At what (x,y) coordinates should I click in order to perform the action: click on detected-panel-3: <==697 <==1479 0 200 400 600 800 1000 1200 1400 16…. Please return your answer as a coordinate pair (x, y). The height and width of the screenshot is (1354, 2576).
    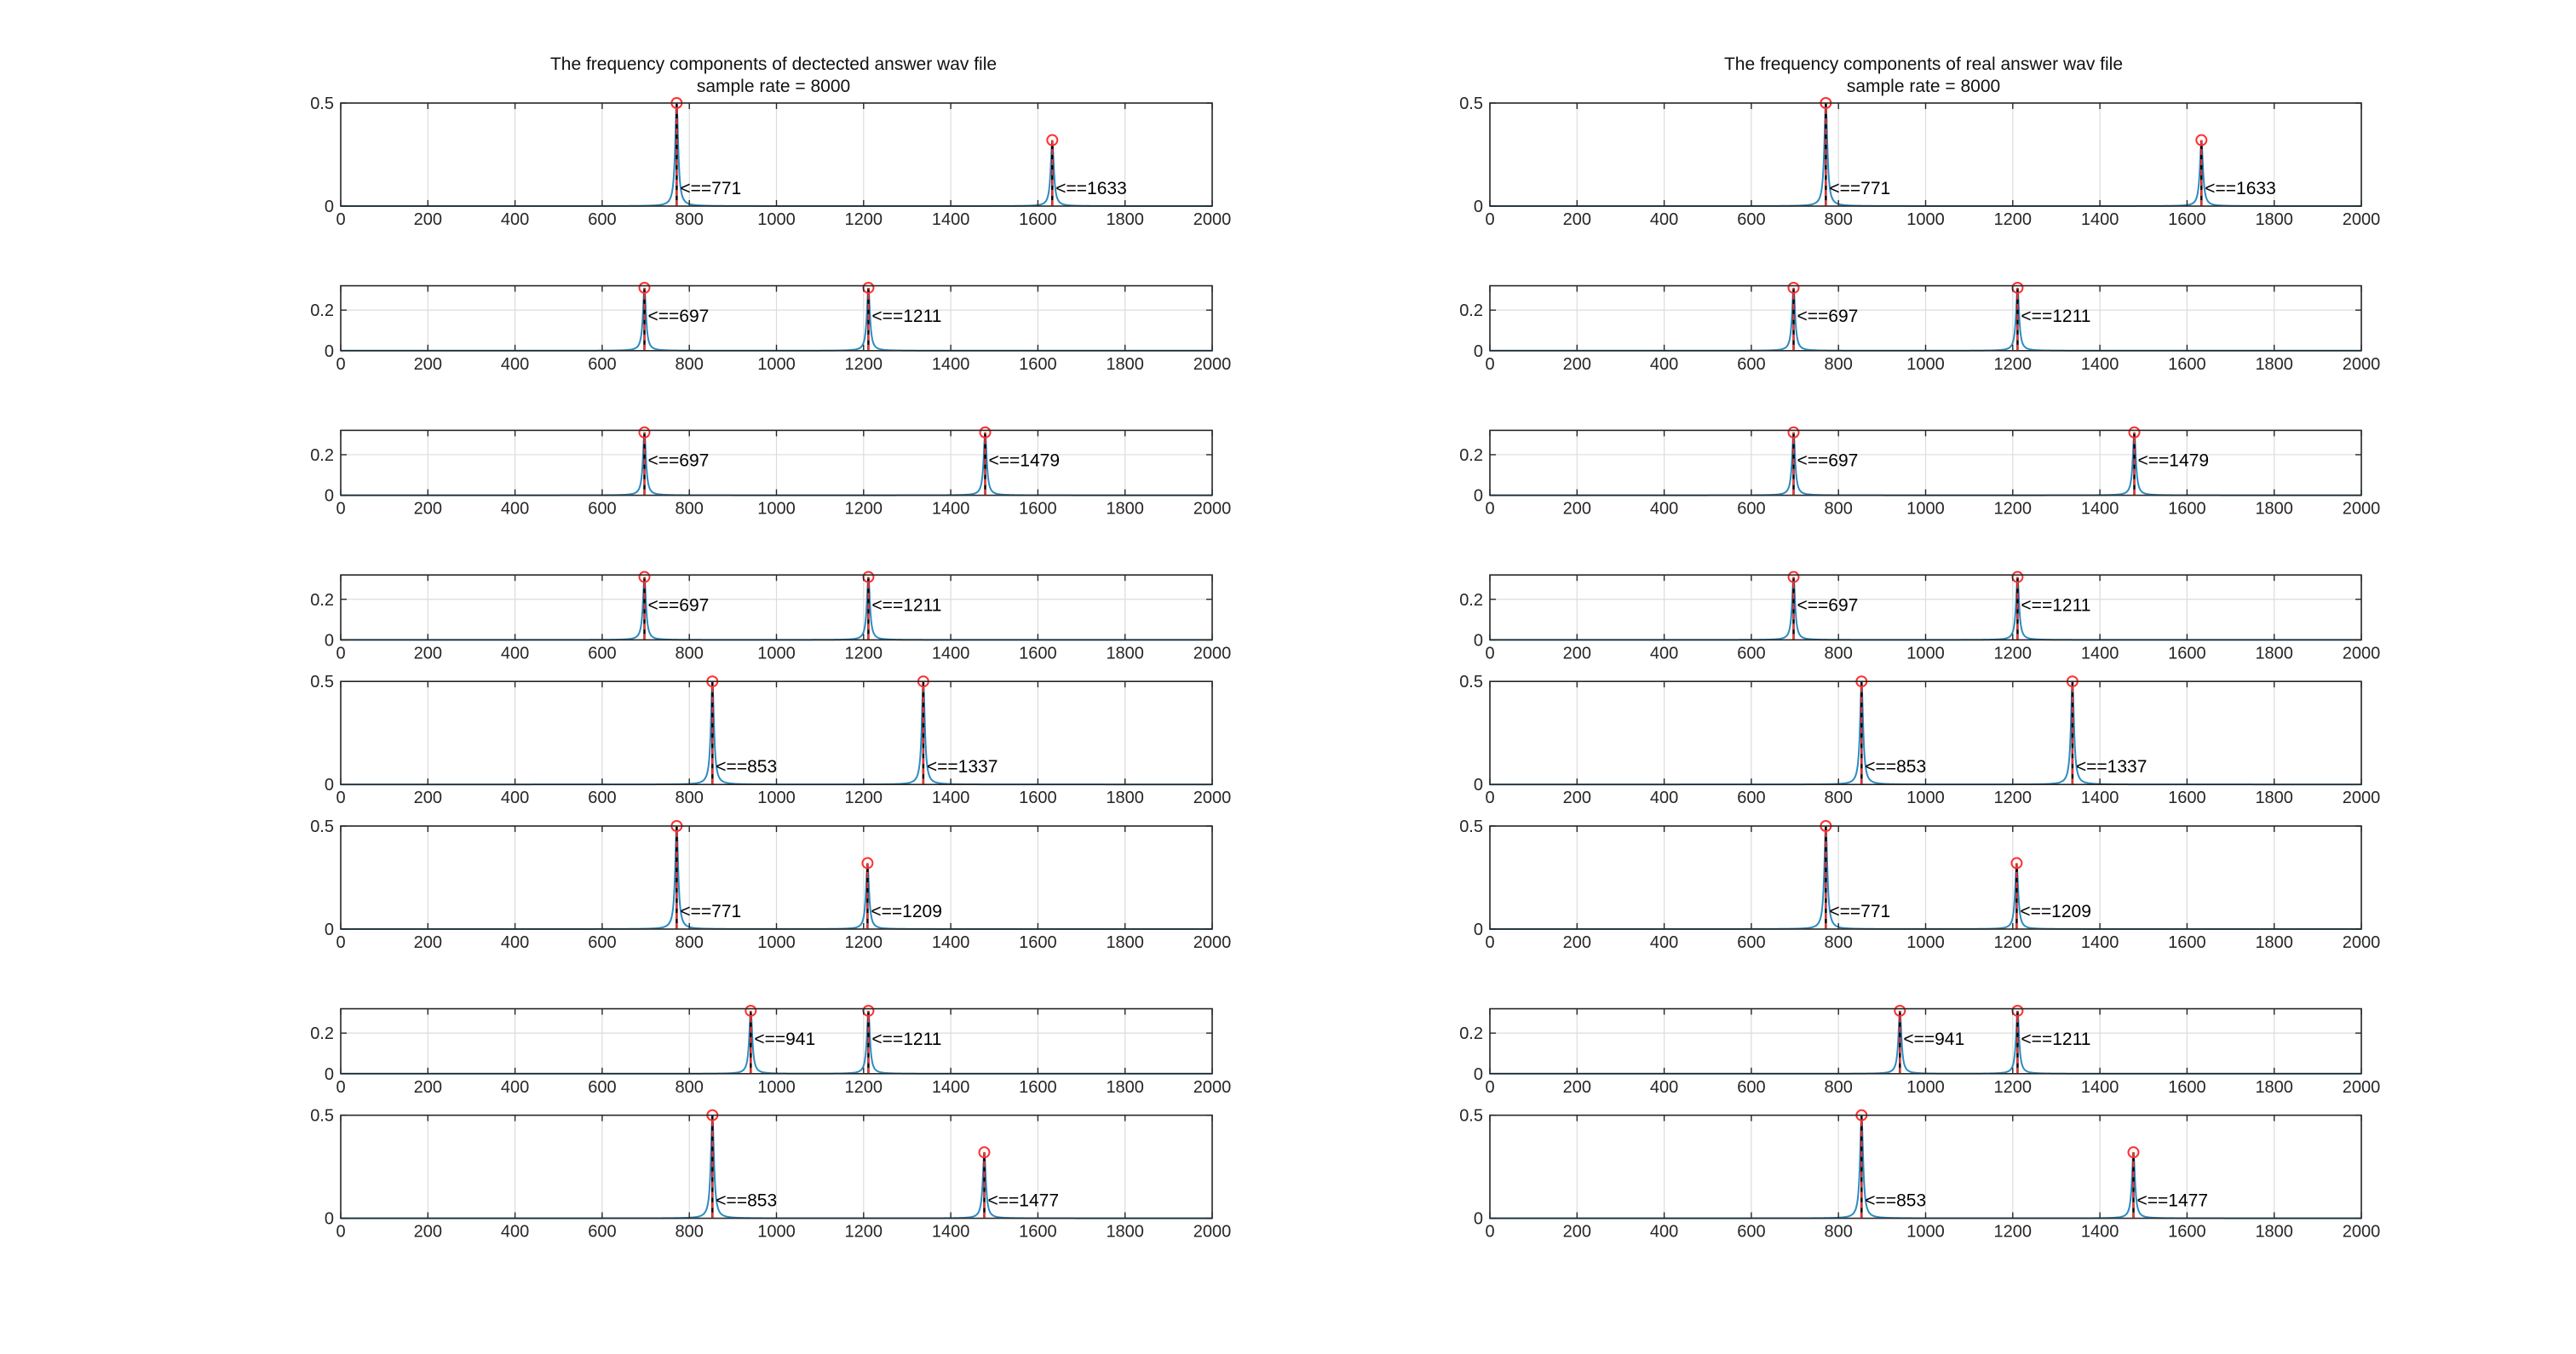
    Looking at the image, I should click on (771, 472).